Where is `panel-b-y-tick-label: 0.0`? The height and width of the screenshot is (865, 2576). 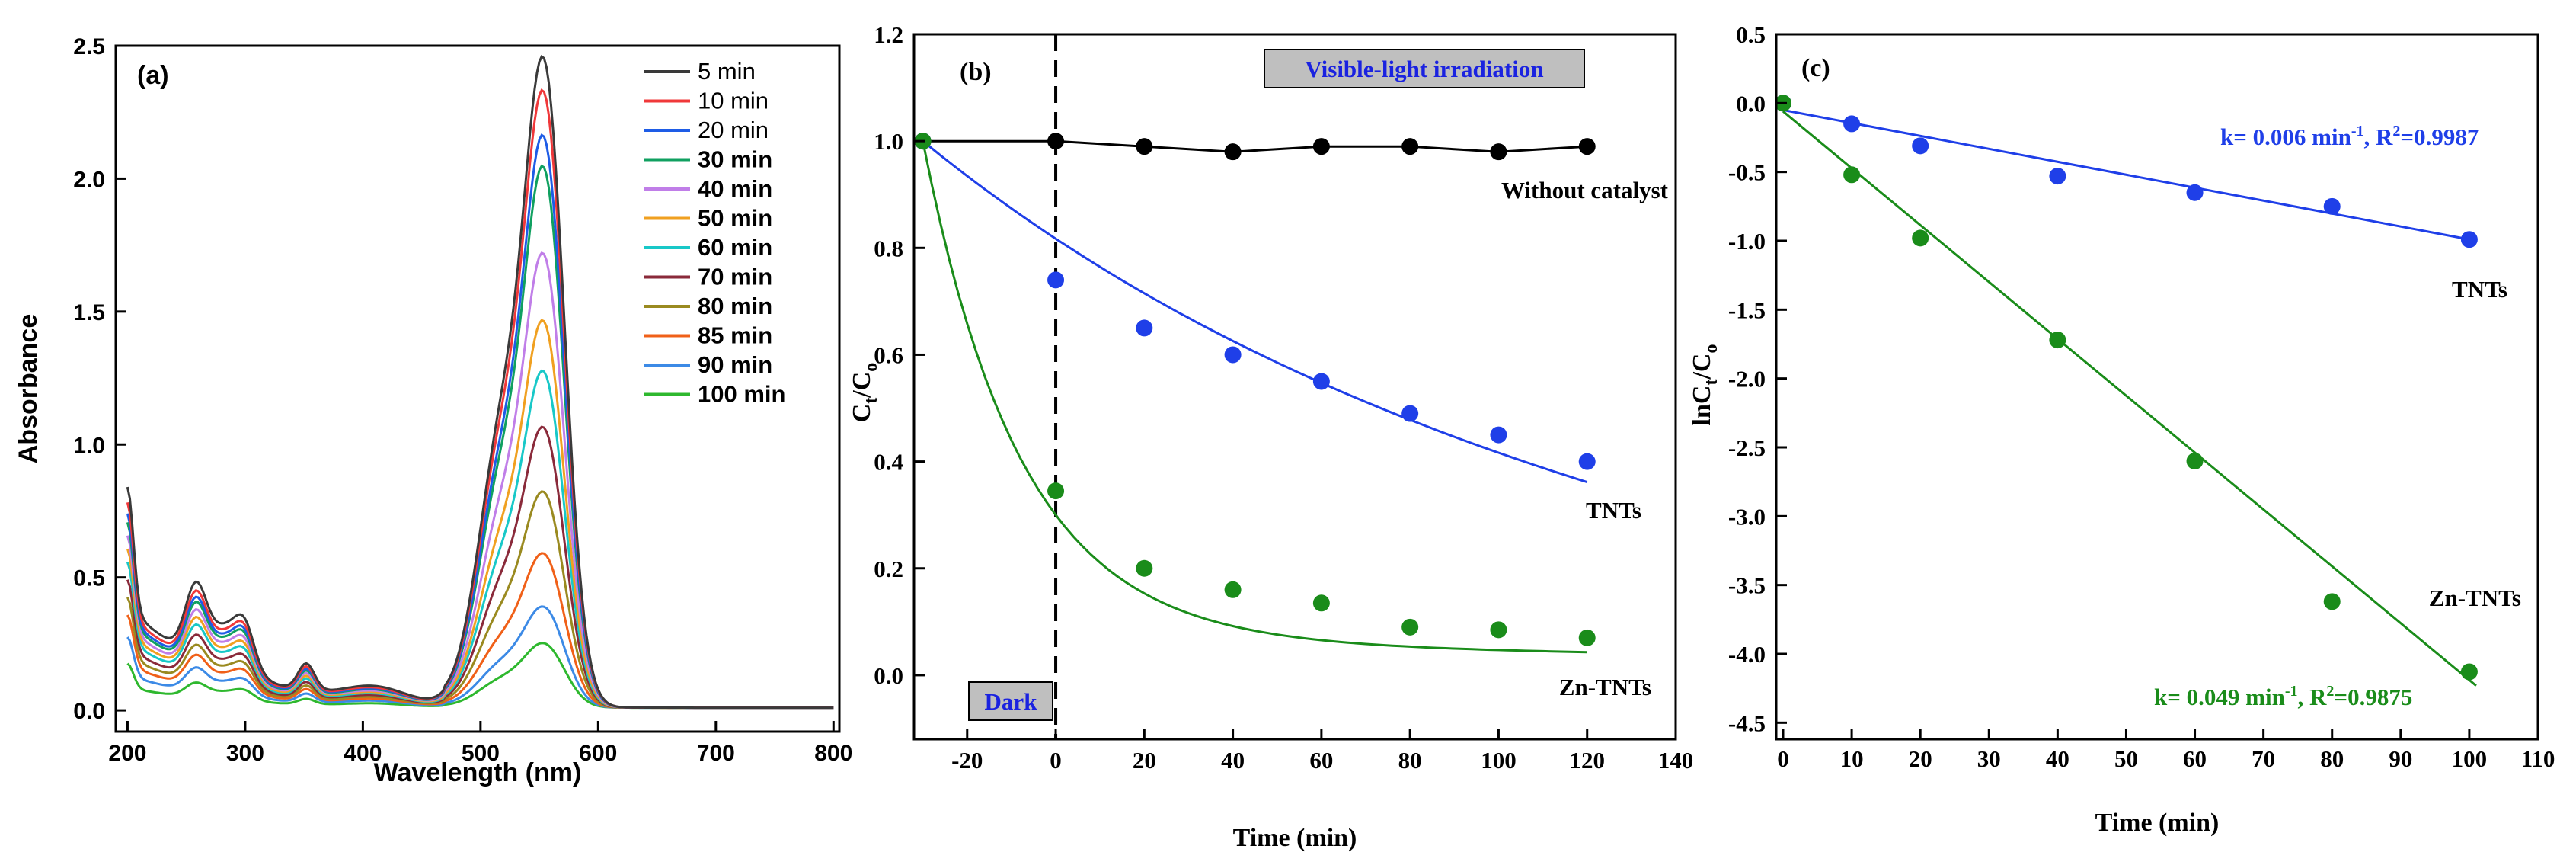 panel-b-y-tick-label: 0.0 is located at coordinates (889, 675).